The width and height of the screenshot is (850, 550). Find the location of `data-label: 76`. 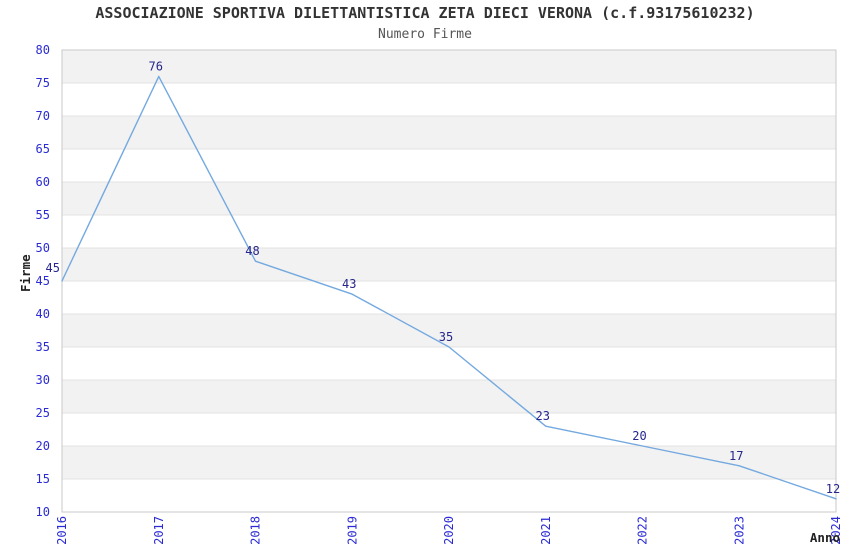

data-label: 76 is located at coordinates (156, 66).